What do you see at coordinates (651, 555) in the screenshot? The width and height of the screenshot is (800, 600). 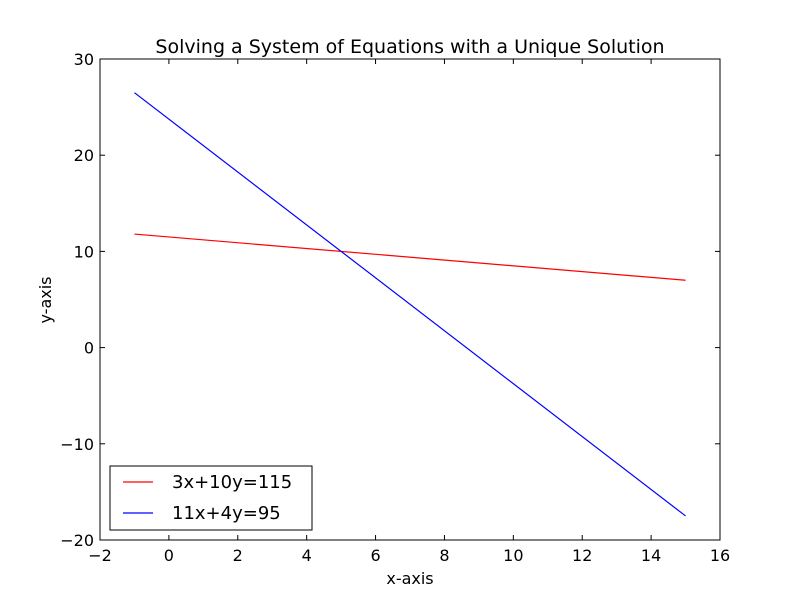 I see `x-tick-label: 14` at bounding box center [651, 555].